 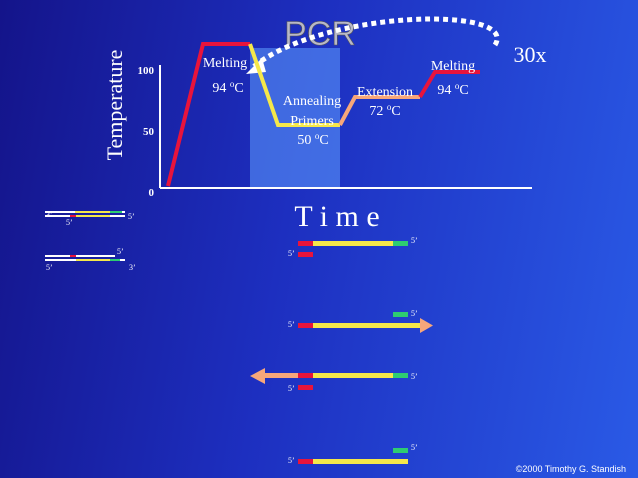 What do you see at coordinates (152, 193) in the screenshot?
I see `tick-label: 0` at bounding box center [152, 193].